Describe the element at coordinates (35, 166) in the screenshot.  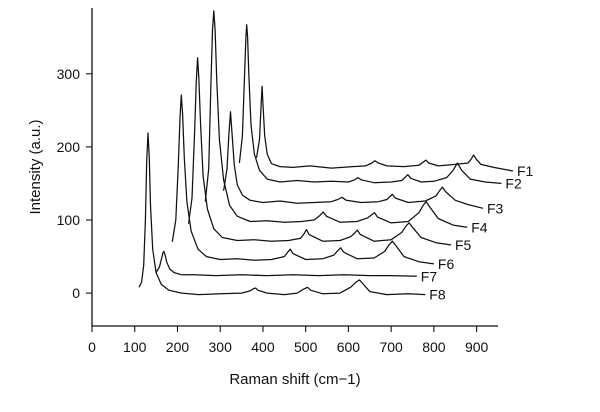
I see `y-axis-title: Intensity (a.u.)` at that location.